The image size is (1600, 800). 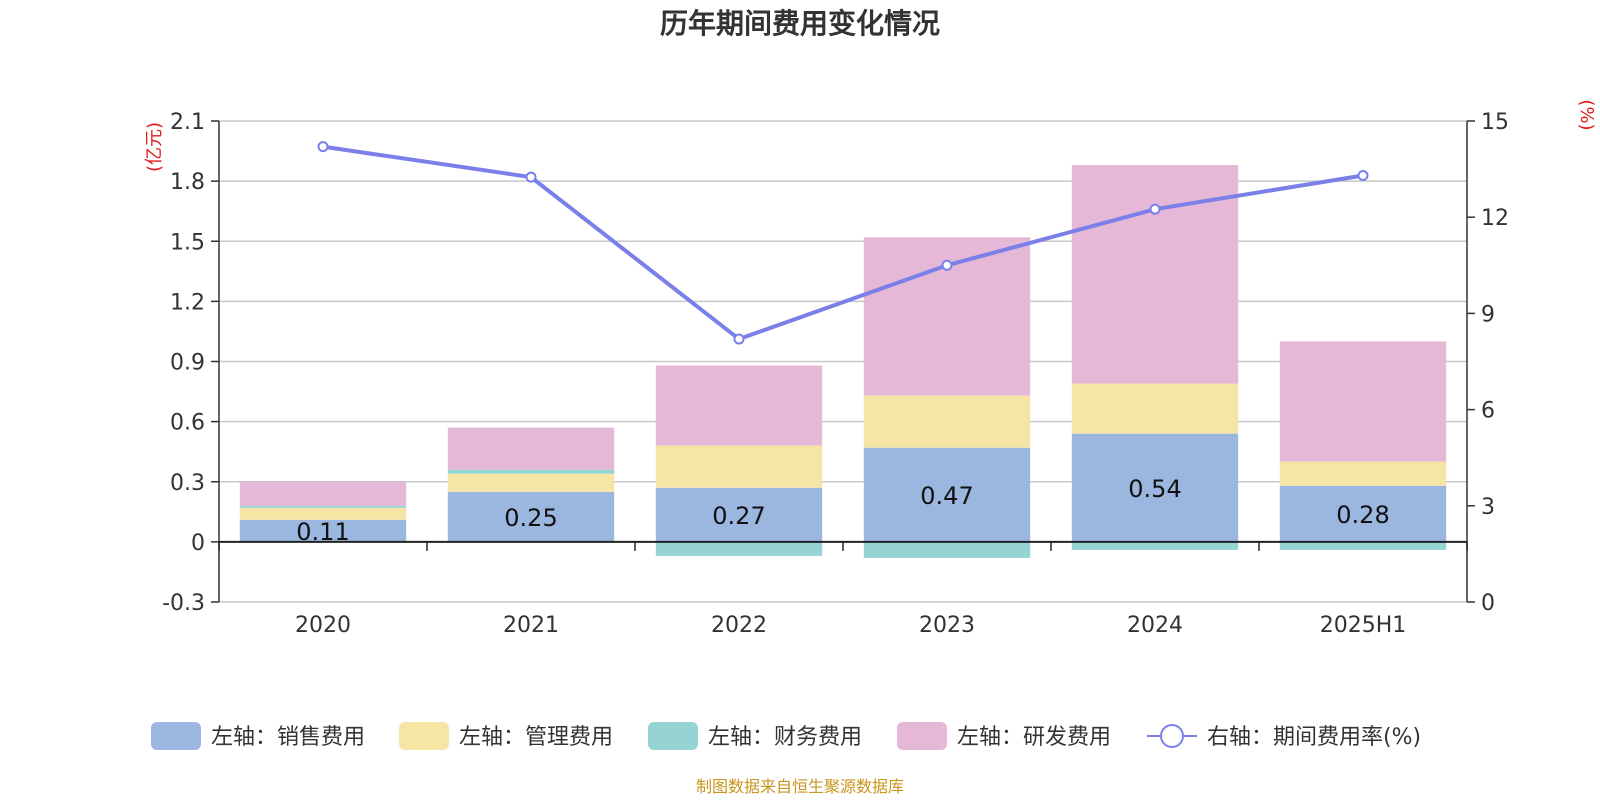 I want to click on right-axis-tick-label: 3, so click(x=1488, y=507).